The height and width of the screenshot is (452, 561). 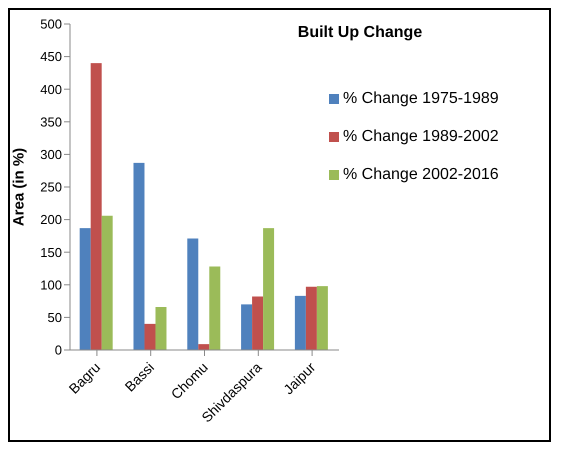 I want to click on y-tick-label: 450, so click(x=51, y=56).